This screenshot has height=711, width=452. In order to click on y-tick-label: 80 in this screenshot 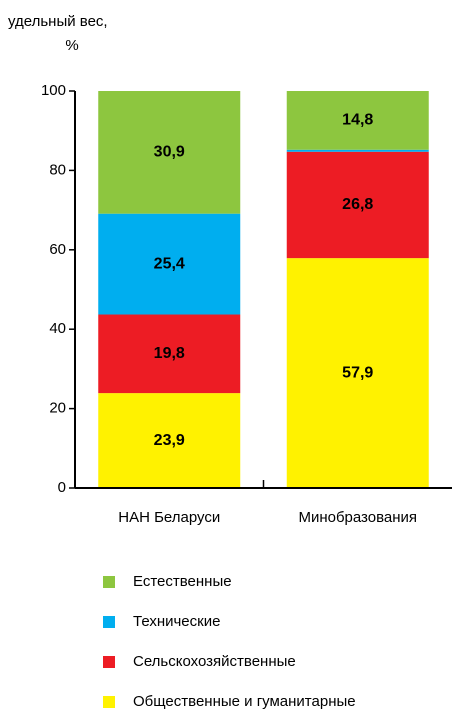, I will do `click(57, 169)`.